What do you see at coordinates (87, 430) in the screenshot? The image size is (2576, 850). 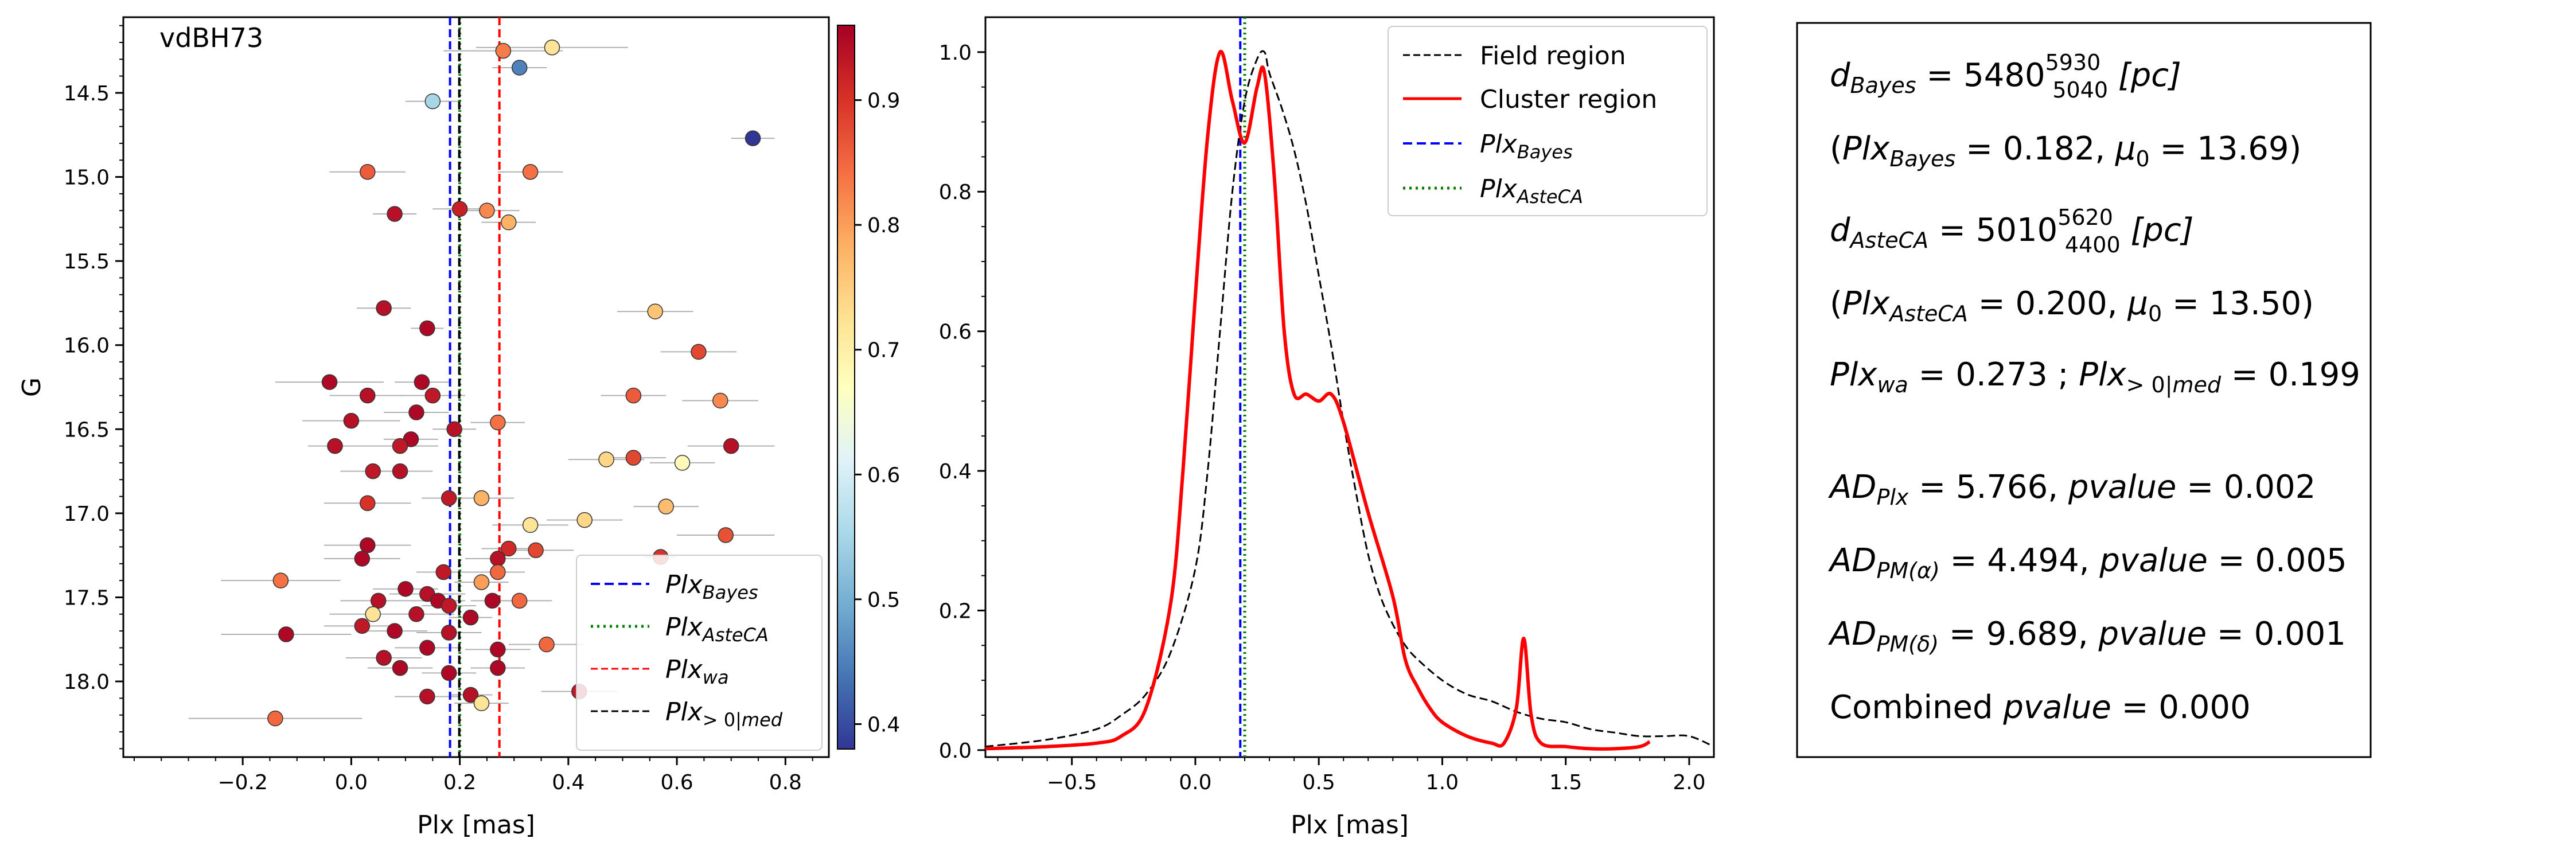 I see `scatter-ytick-label-4: 16.5` at bounding box center [87, 430].